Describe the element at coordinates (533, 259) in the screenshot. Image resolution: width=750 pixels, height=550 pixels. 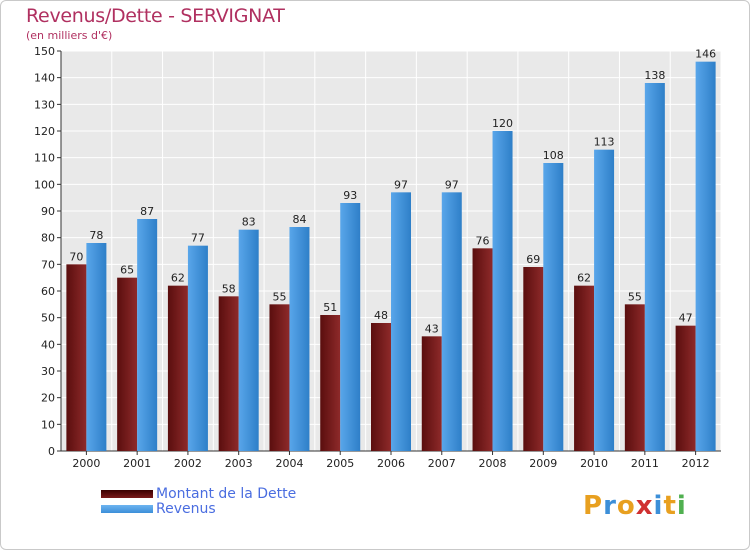
I see `data-label-dette: 69` at that location.